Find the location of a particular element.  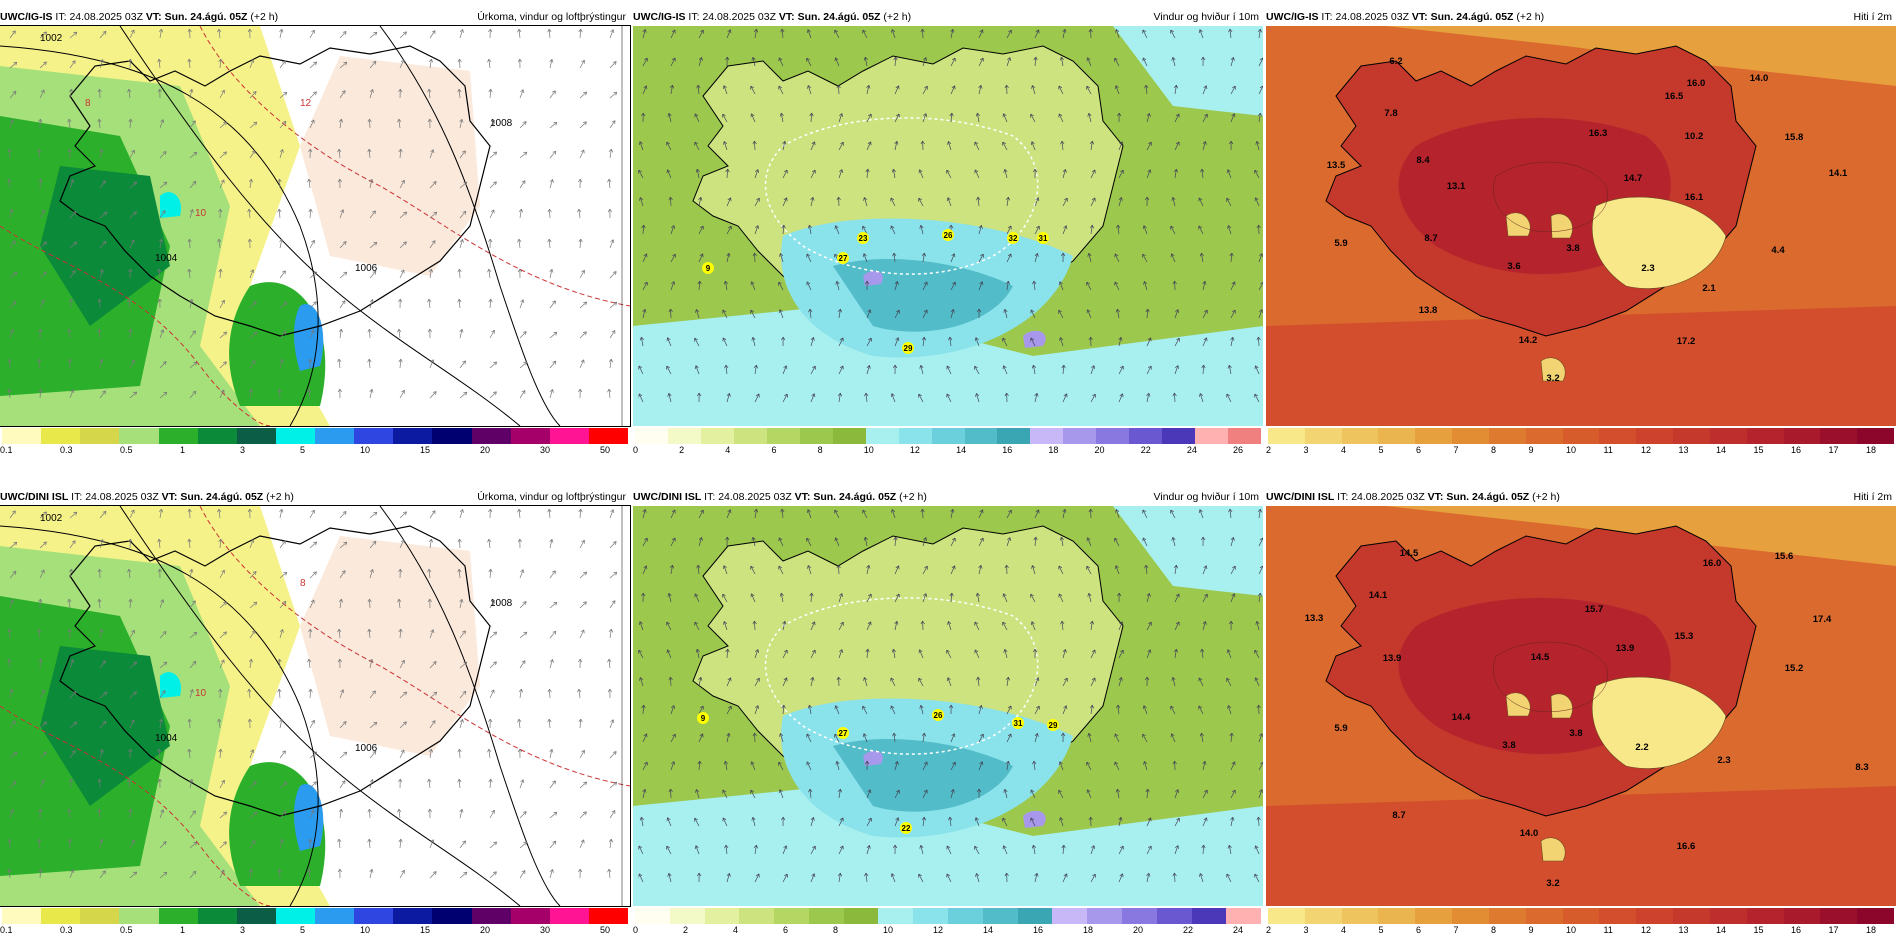

gust-label: 27 is located at coordinates (843, 258).